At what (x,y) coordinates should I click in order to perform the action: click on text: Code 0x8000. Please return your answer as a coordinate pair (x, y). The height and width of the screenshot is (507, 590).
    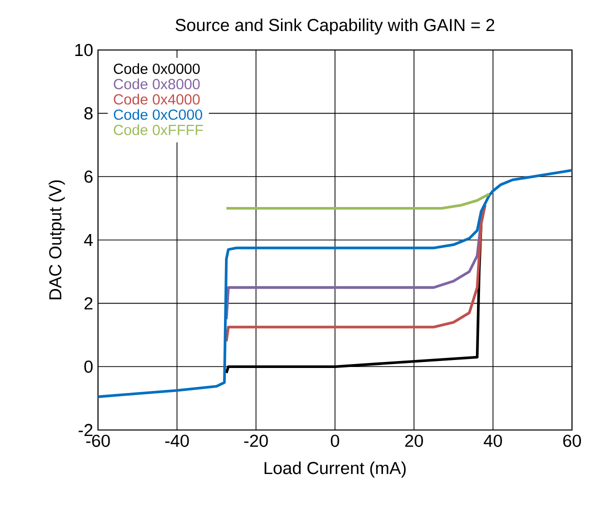
    Looking at the image, I should click on (157, 84).